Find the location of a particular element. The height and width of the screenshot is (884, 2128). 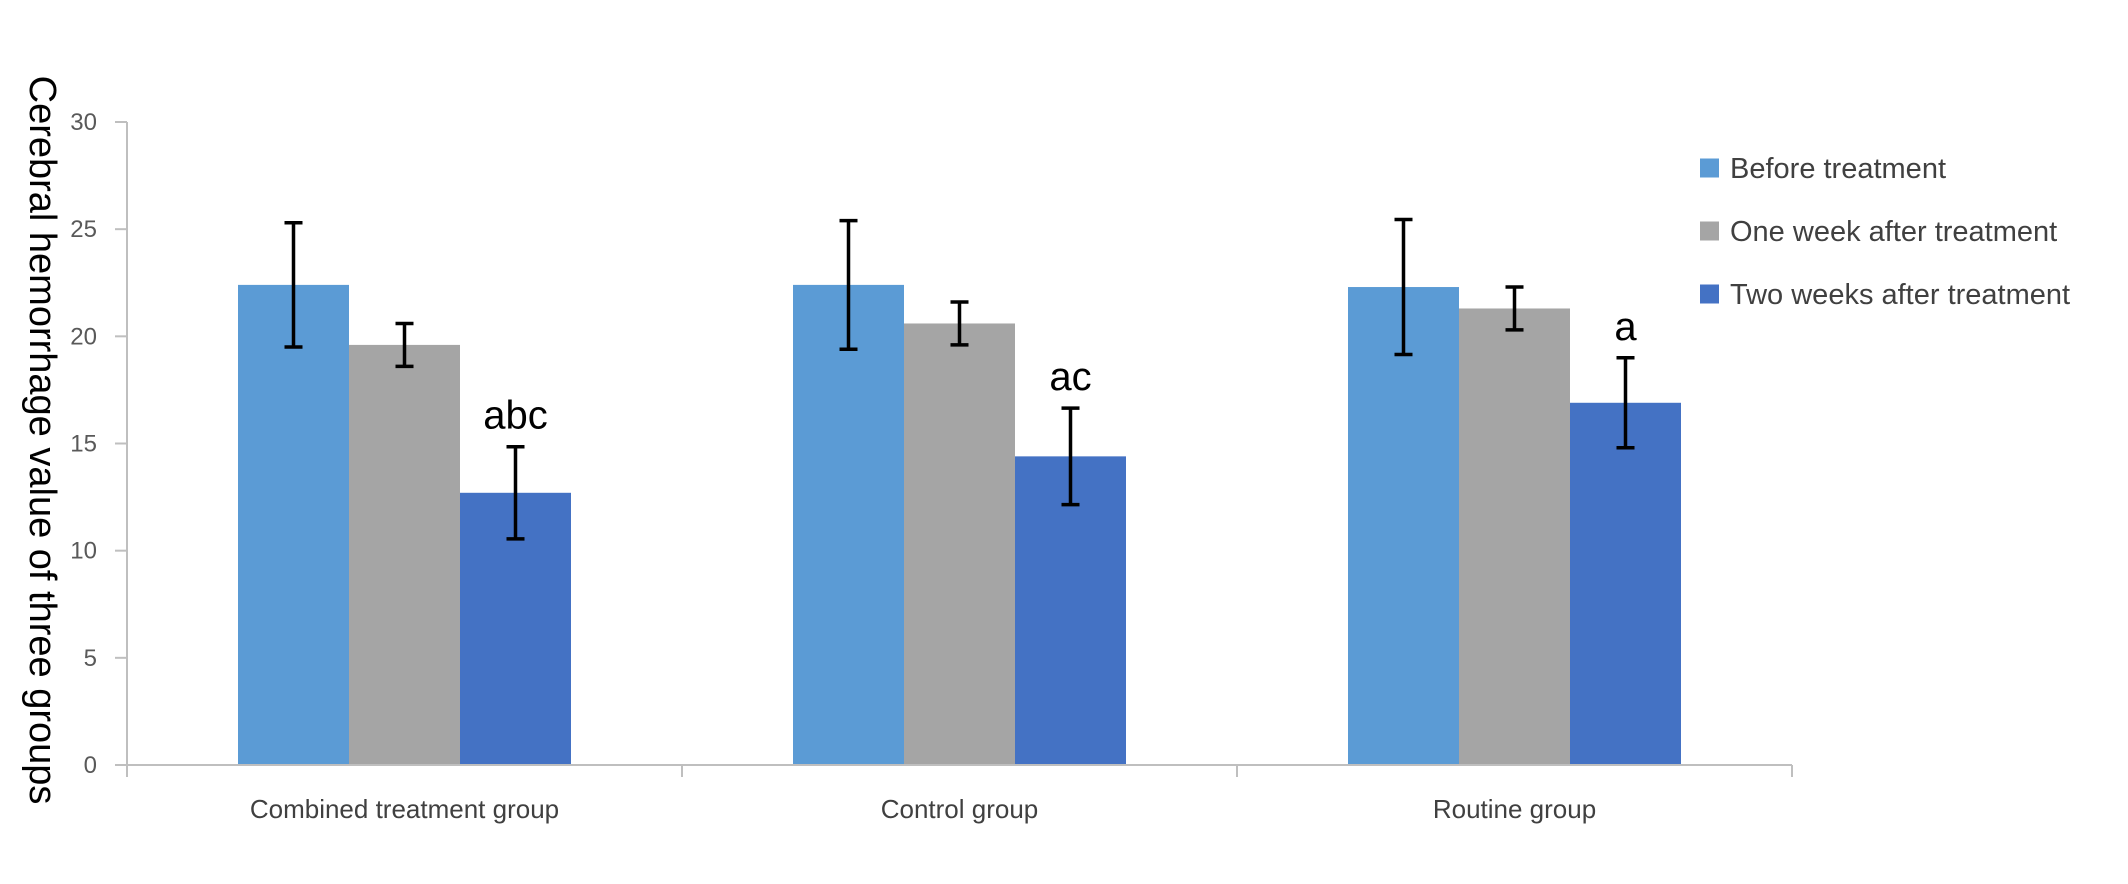

x-tick-label: Control group is located at coordinates (960, 809).